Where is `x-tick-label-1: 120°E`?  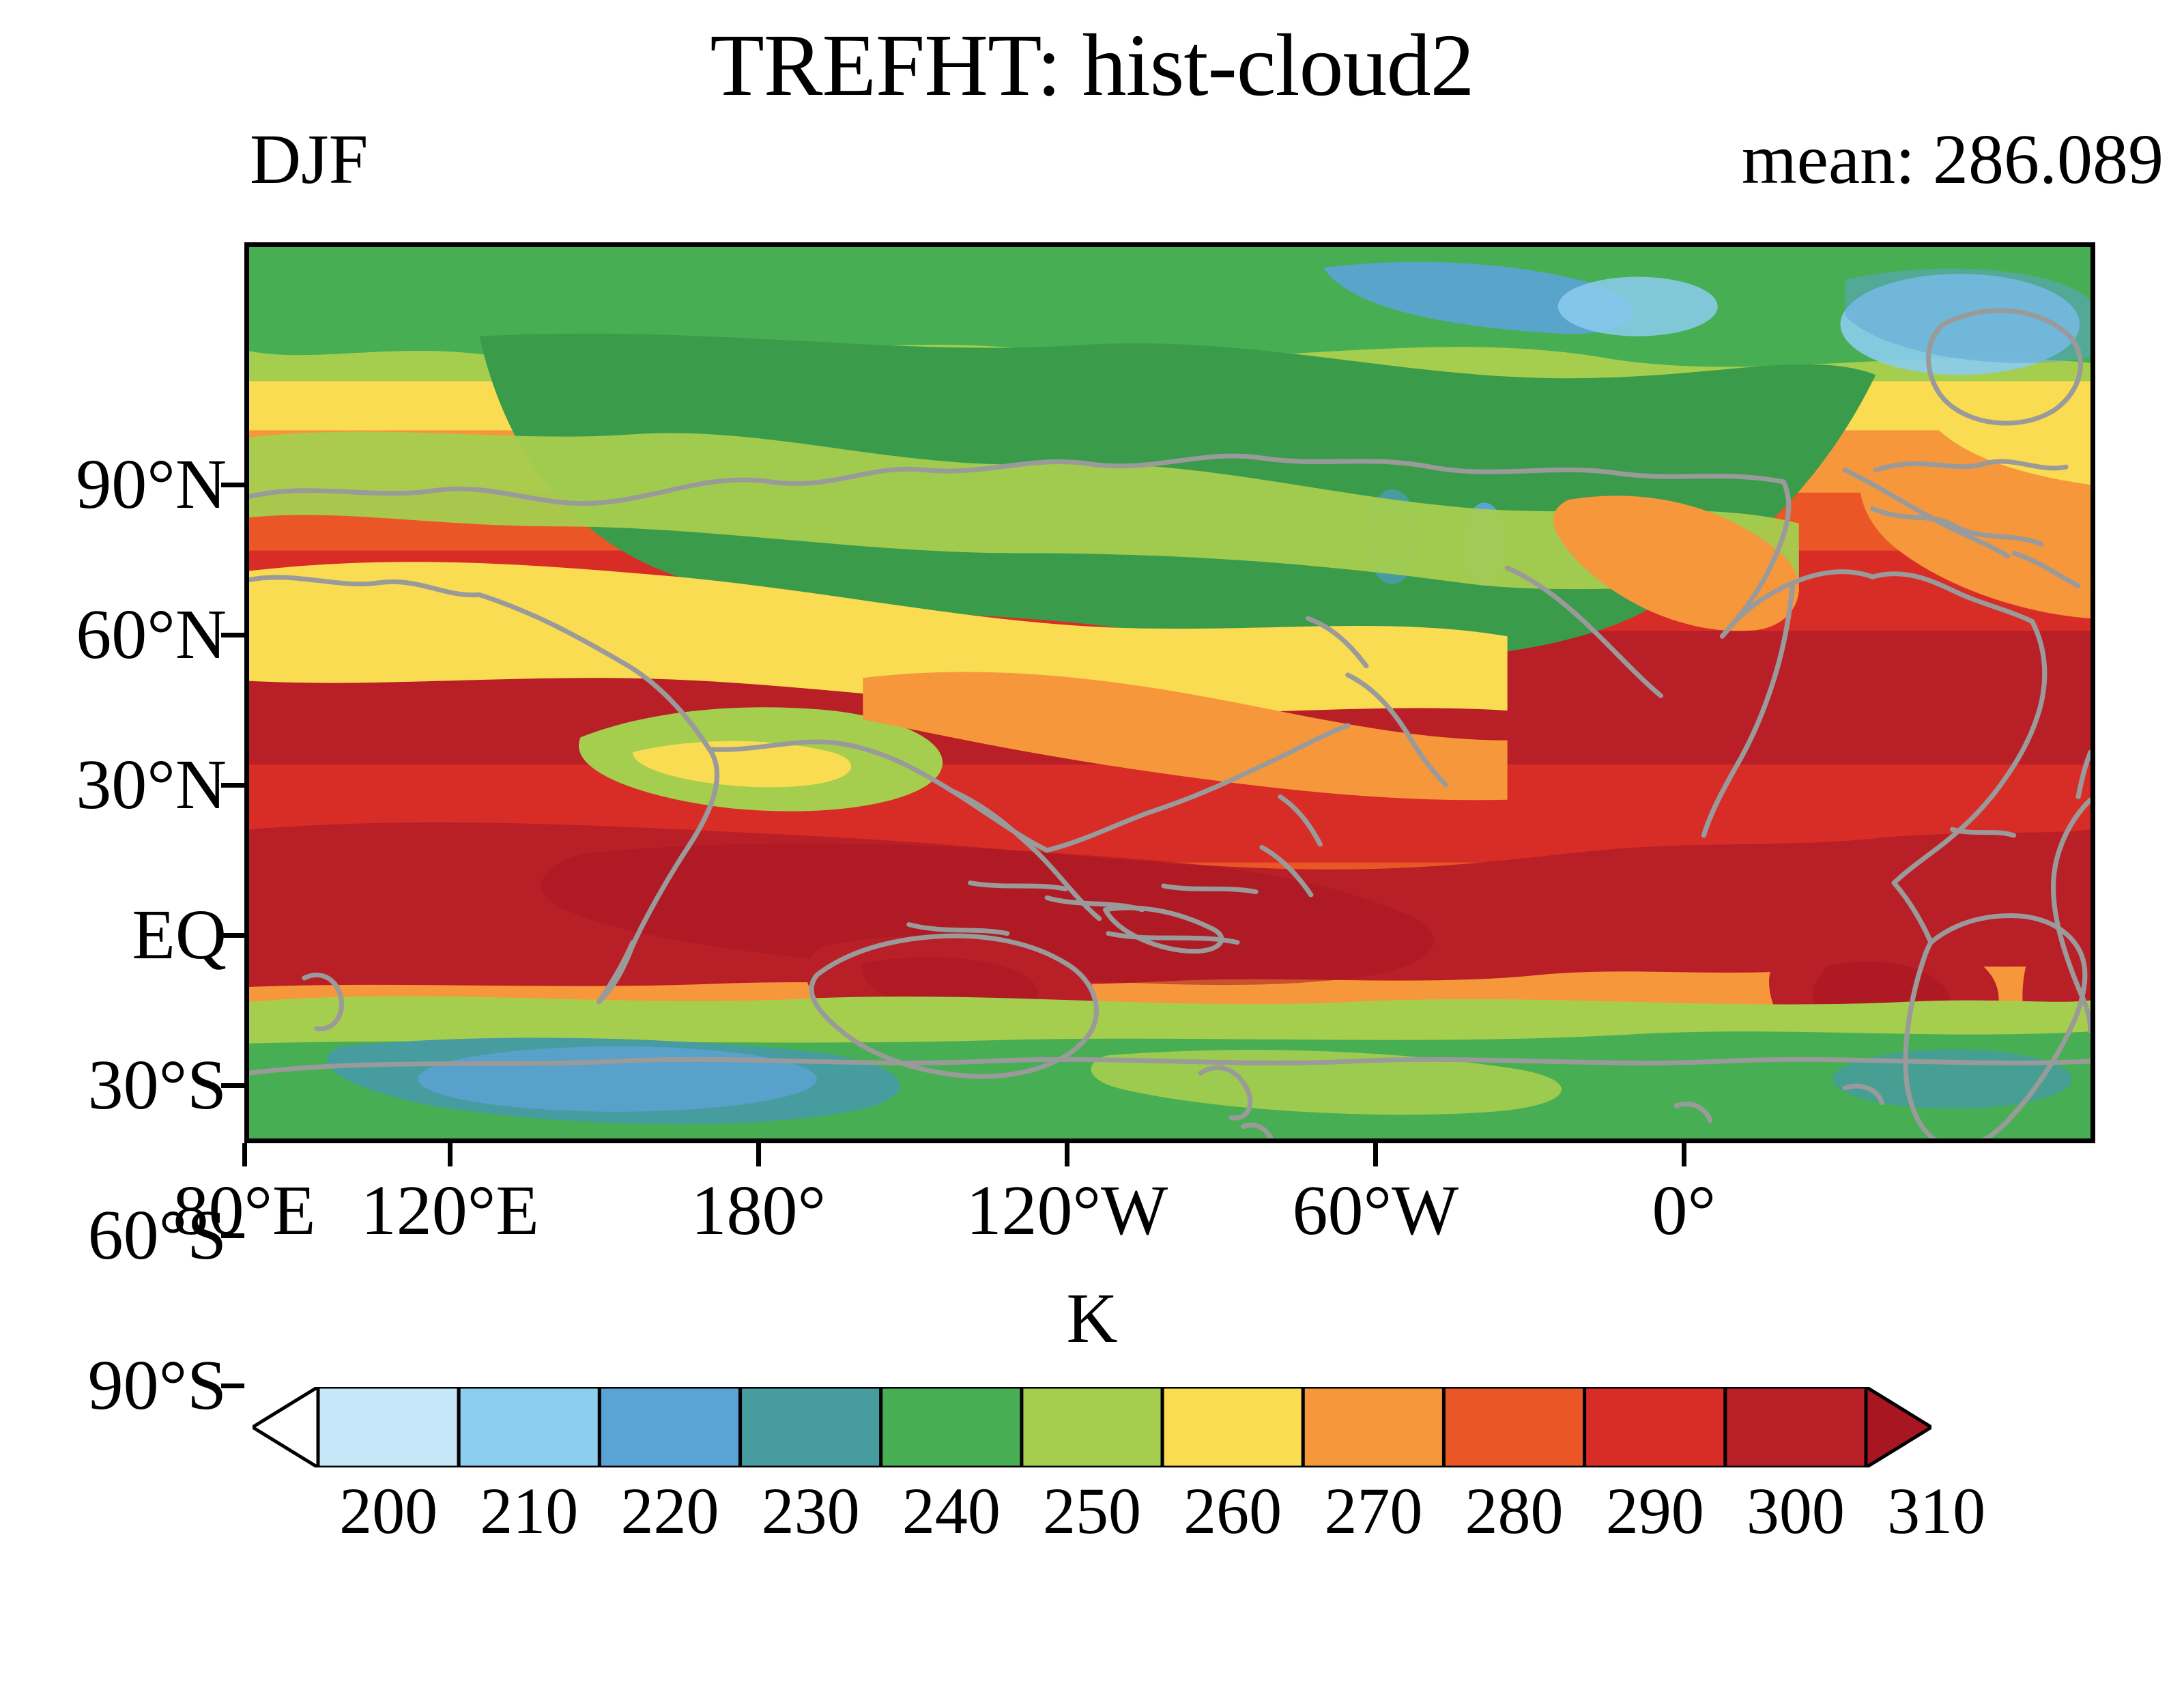 x-tick-label-1: 120°E is located at coordinates (449, 1211).